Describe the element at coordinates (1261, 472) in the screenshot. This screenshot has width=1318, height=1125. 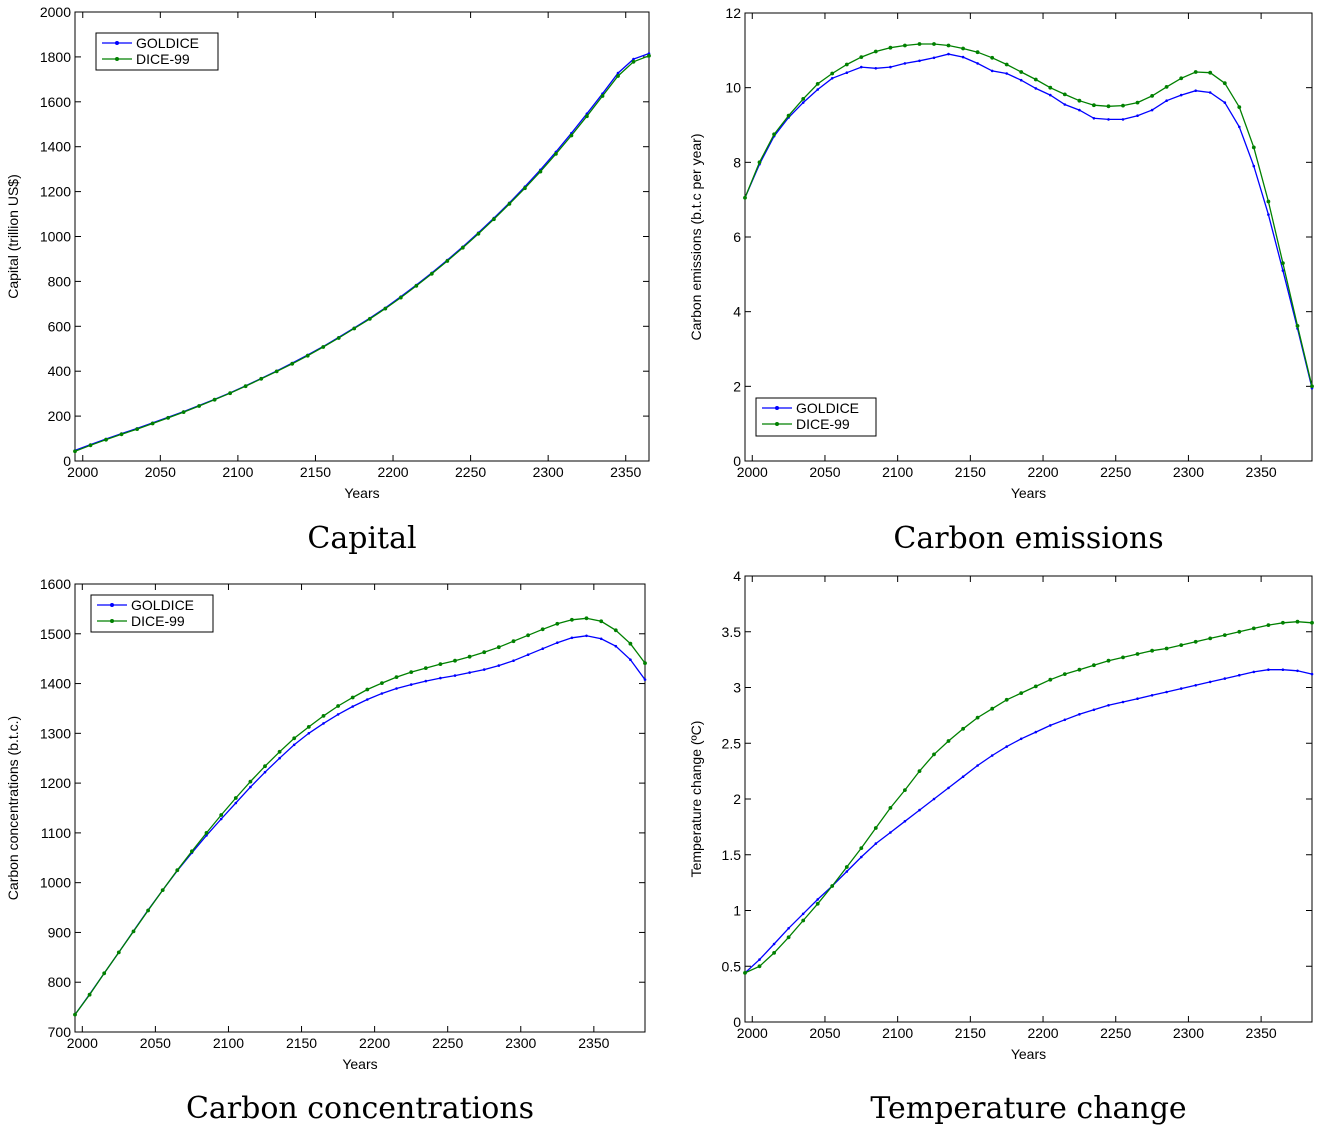
I see `x-tick-label: 2350` at that location.